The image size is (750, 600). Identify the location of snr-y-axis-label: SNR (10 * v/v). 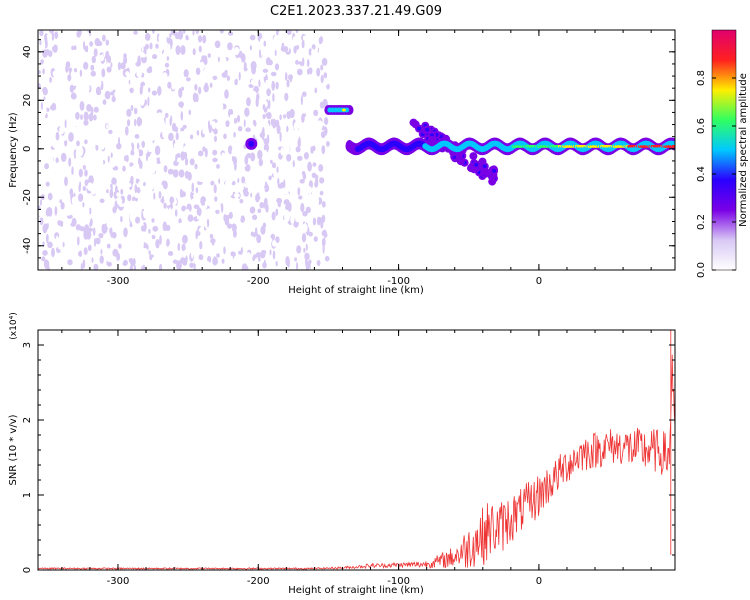
(13, 449).